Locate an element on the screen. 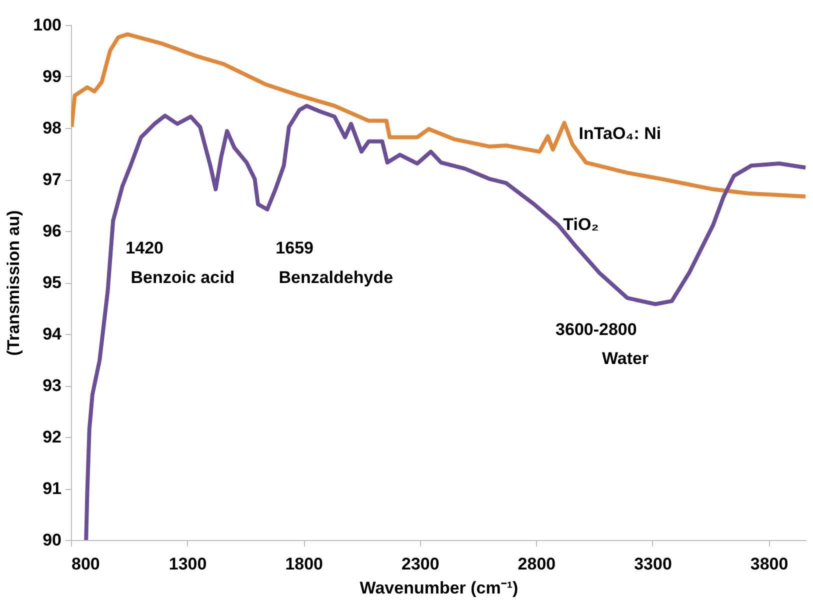 Image resolution: width=813 pixels, height=609 pixels. y-axis-title: (Transmission au) is located at coordinates (14, 283).